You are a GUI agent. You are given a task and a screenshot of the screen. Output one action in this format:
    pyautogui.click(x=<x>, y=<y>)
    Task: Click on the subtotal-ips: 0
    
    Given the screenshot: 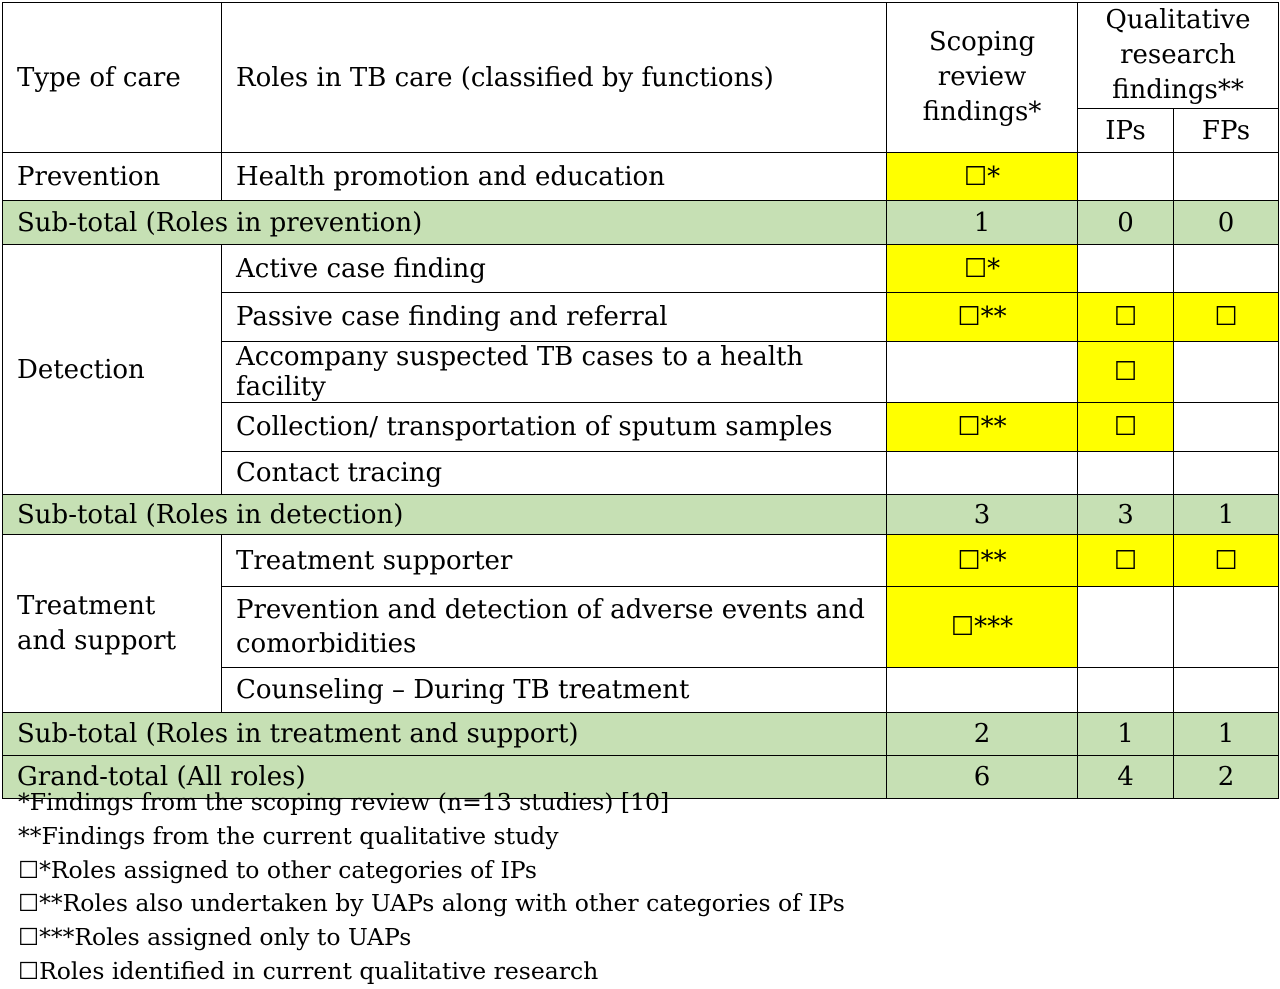 What is the action you would take?
    pyautogui.click(x=1125, y=222)
    